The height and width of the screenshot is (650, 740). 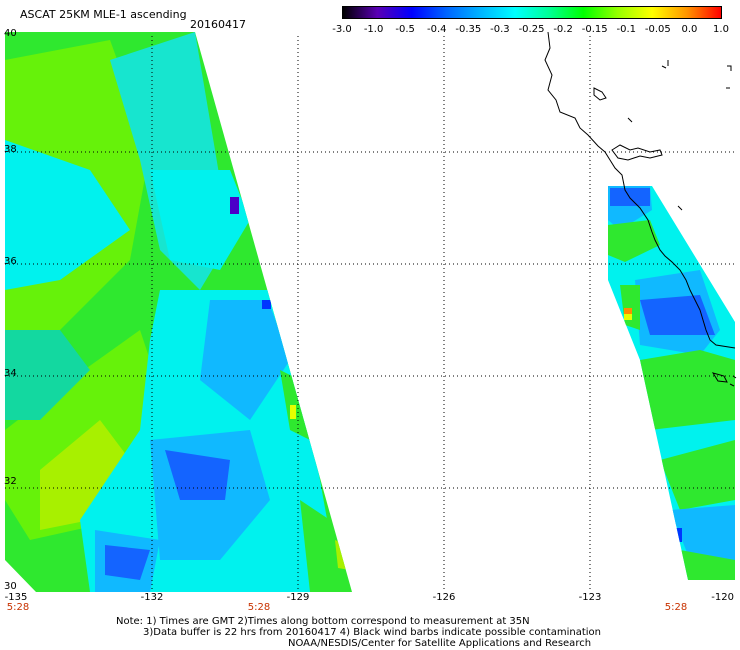 What do you see at coordinates (594, 29) in the screenshot?
I see `colorbar-tick-label: -0.15` at bounding box center [594, 29].